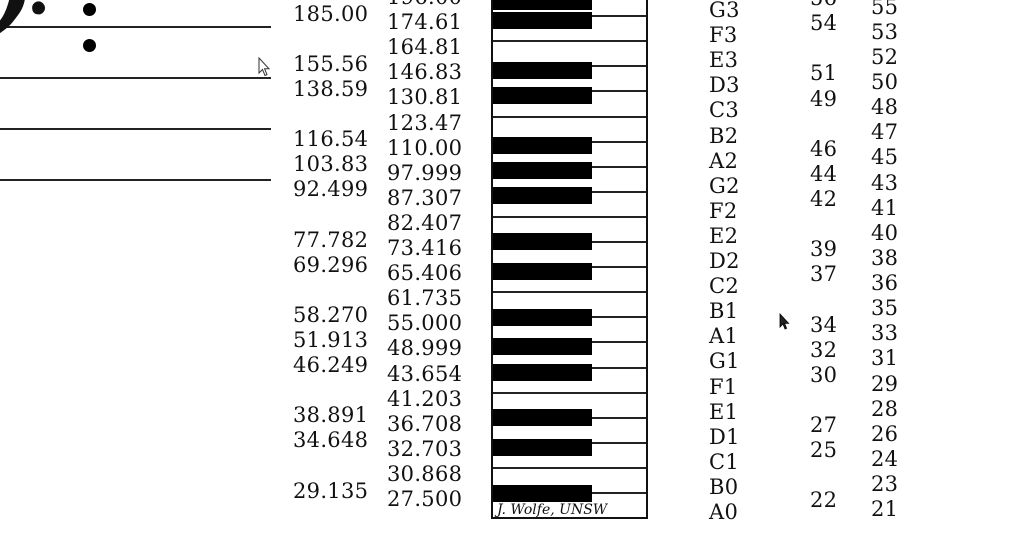 This screenshot has width=1016, height=537. I want to click on black-key-frequency: 29.135, so click(331, 491).